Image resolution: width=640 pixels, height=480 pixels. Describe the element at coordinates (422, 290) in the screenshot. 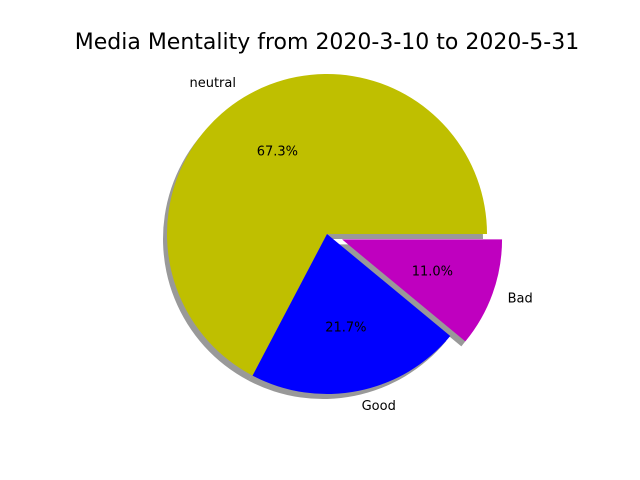

I see `slice-bad` at that location.